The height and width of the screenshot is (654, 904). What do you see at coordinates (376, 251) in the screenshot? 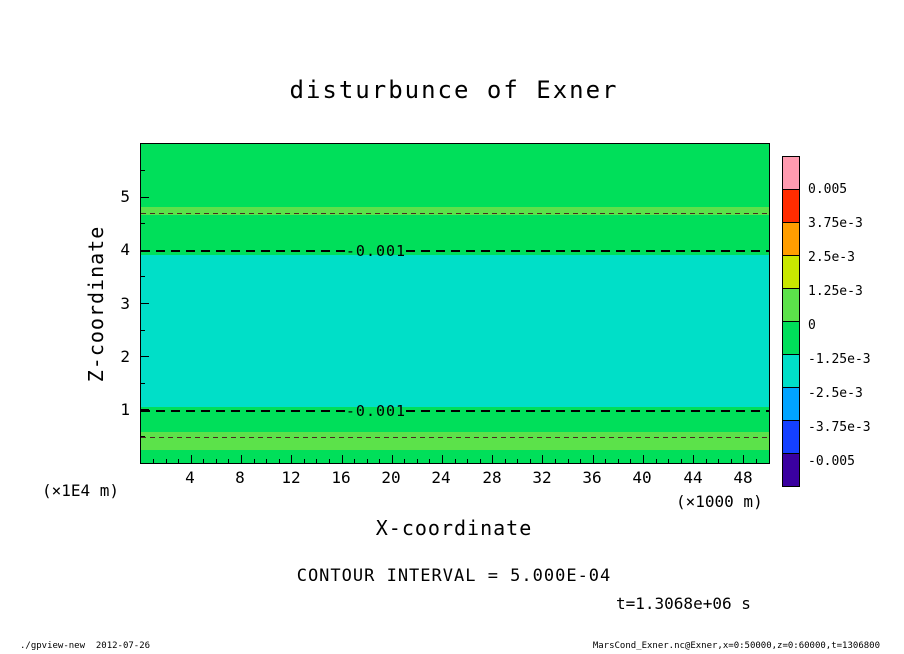
I see `contour-label-upper: -0.001` at bounding box center [376, 251].